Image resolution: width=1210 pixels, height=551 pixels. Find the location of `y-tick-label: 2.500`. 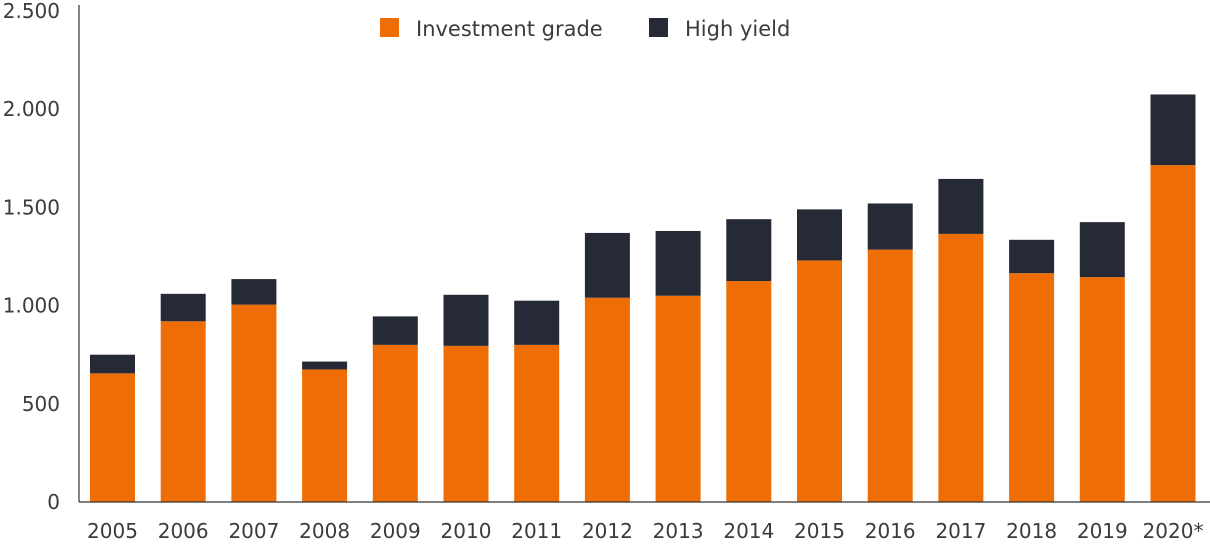

y-tick-label: 2.500 is located at coordinates (31, 11).